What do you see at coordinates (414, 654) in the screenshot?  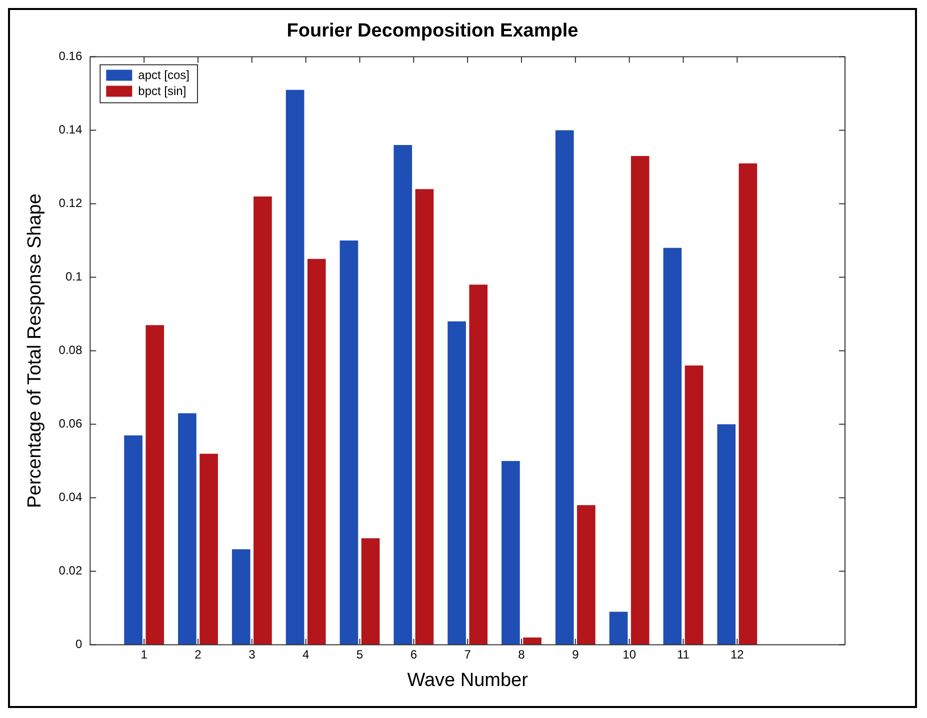 I see `x-tick-label: 6` at bounding box center [414, 654].